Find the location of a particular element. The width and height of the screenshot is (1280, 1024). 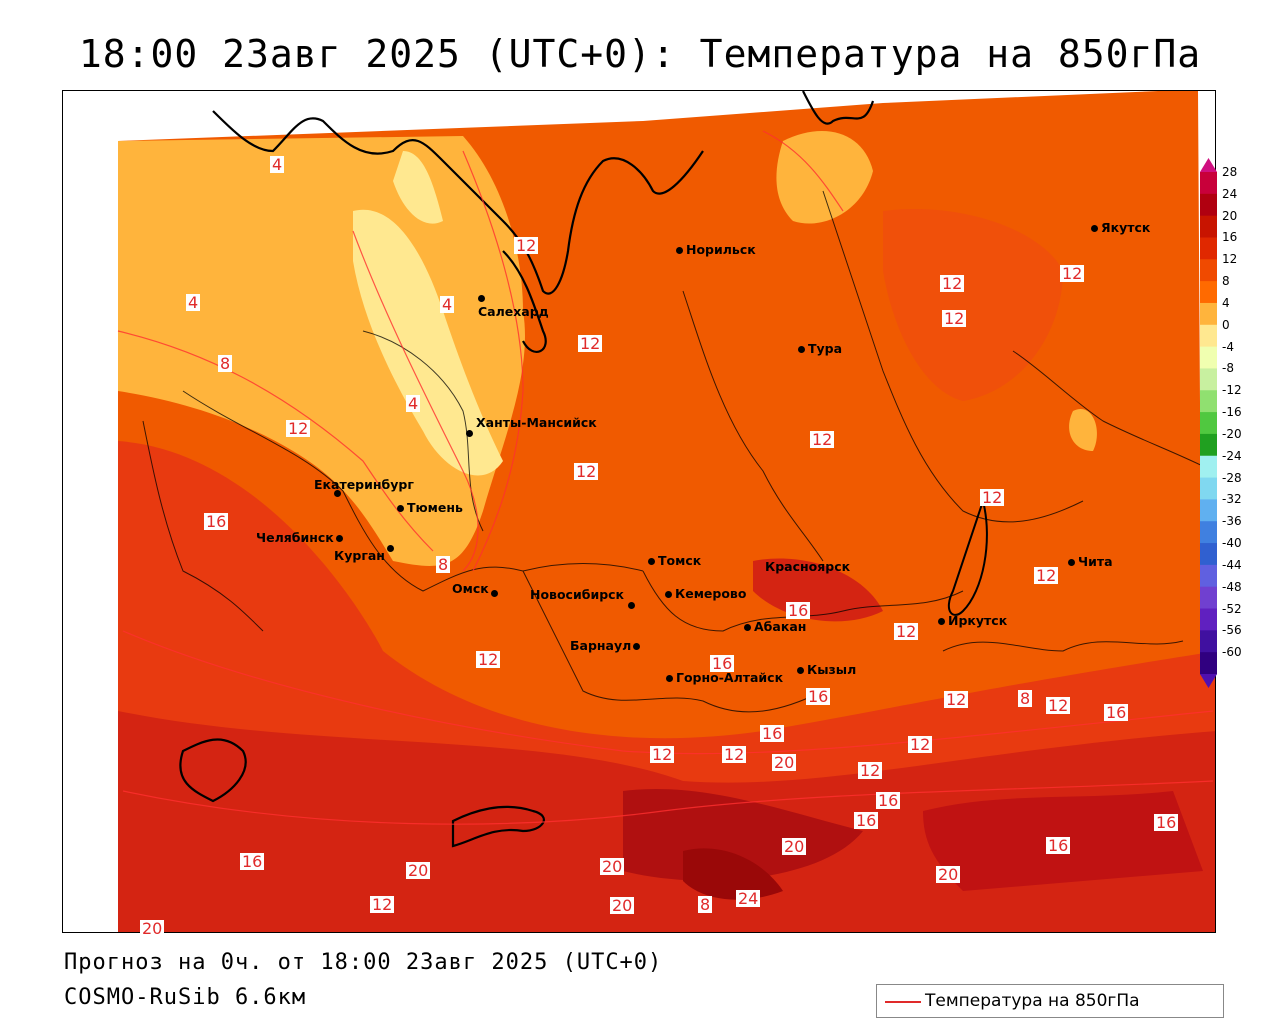

colorbar-tick-label: -8 is located at coordinates (1228, 368).